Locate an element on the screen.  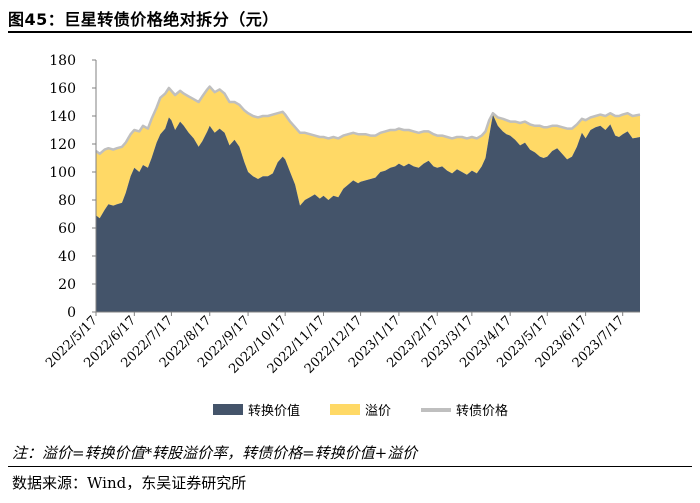
y-tick-label: 160 is located at coordinates (62, 89).